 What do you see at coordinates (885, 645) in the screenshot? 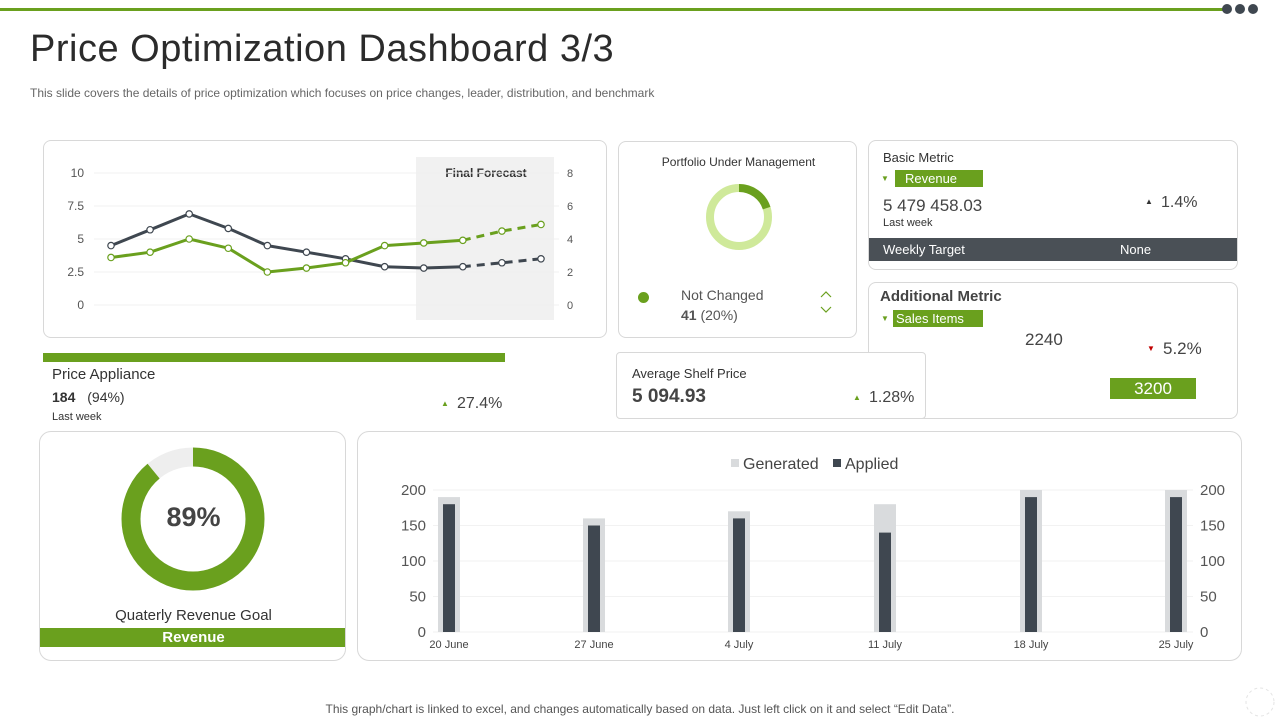
I see `category-label: 11 July` at bounding box center [885, 645].